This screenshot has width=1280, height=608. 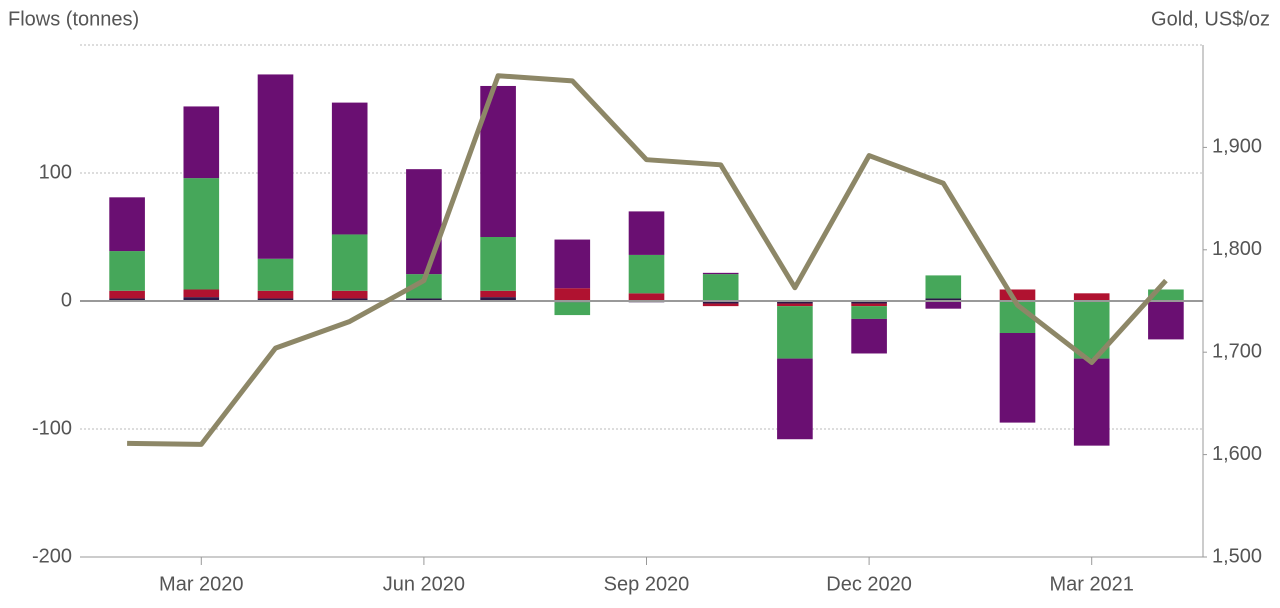 What do you see at coordinates (201, 584) in the screenshot?
I see `x-tick-label: Mar 2020` at bounding box center [201, 584].